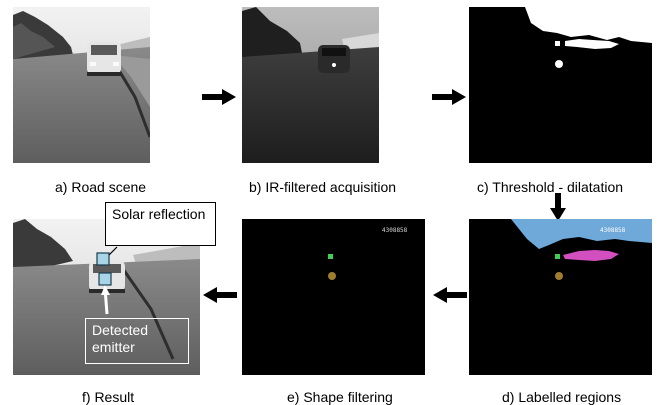  I want to click on region-green, so click(557, 256).